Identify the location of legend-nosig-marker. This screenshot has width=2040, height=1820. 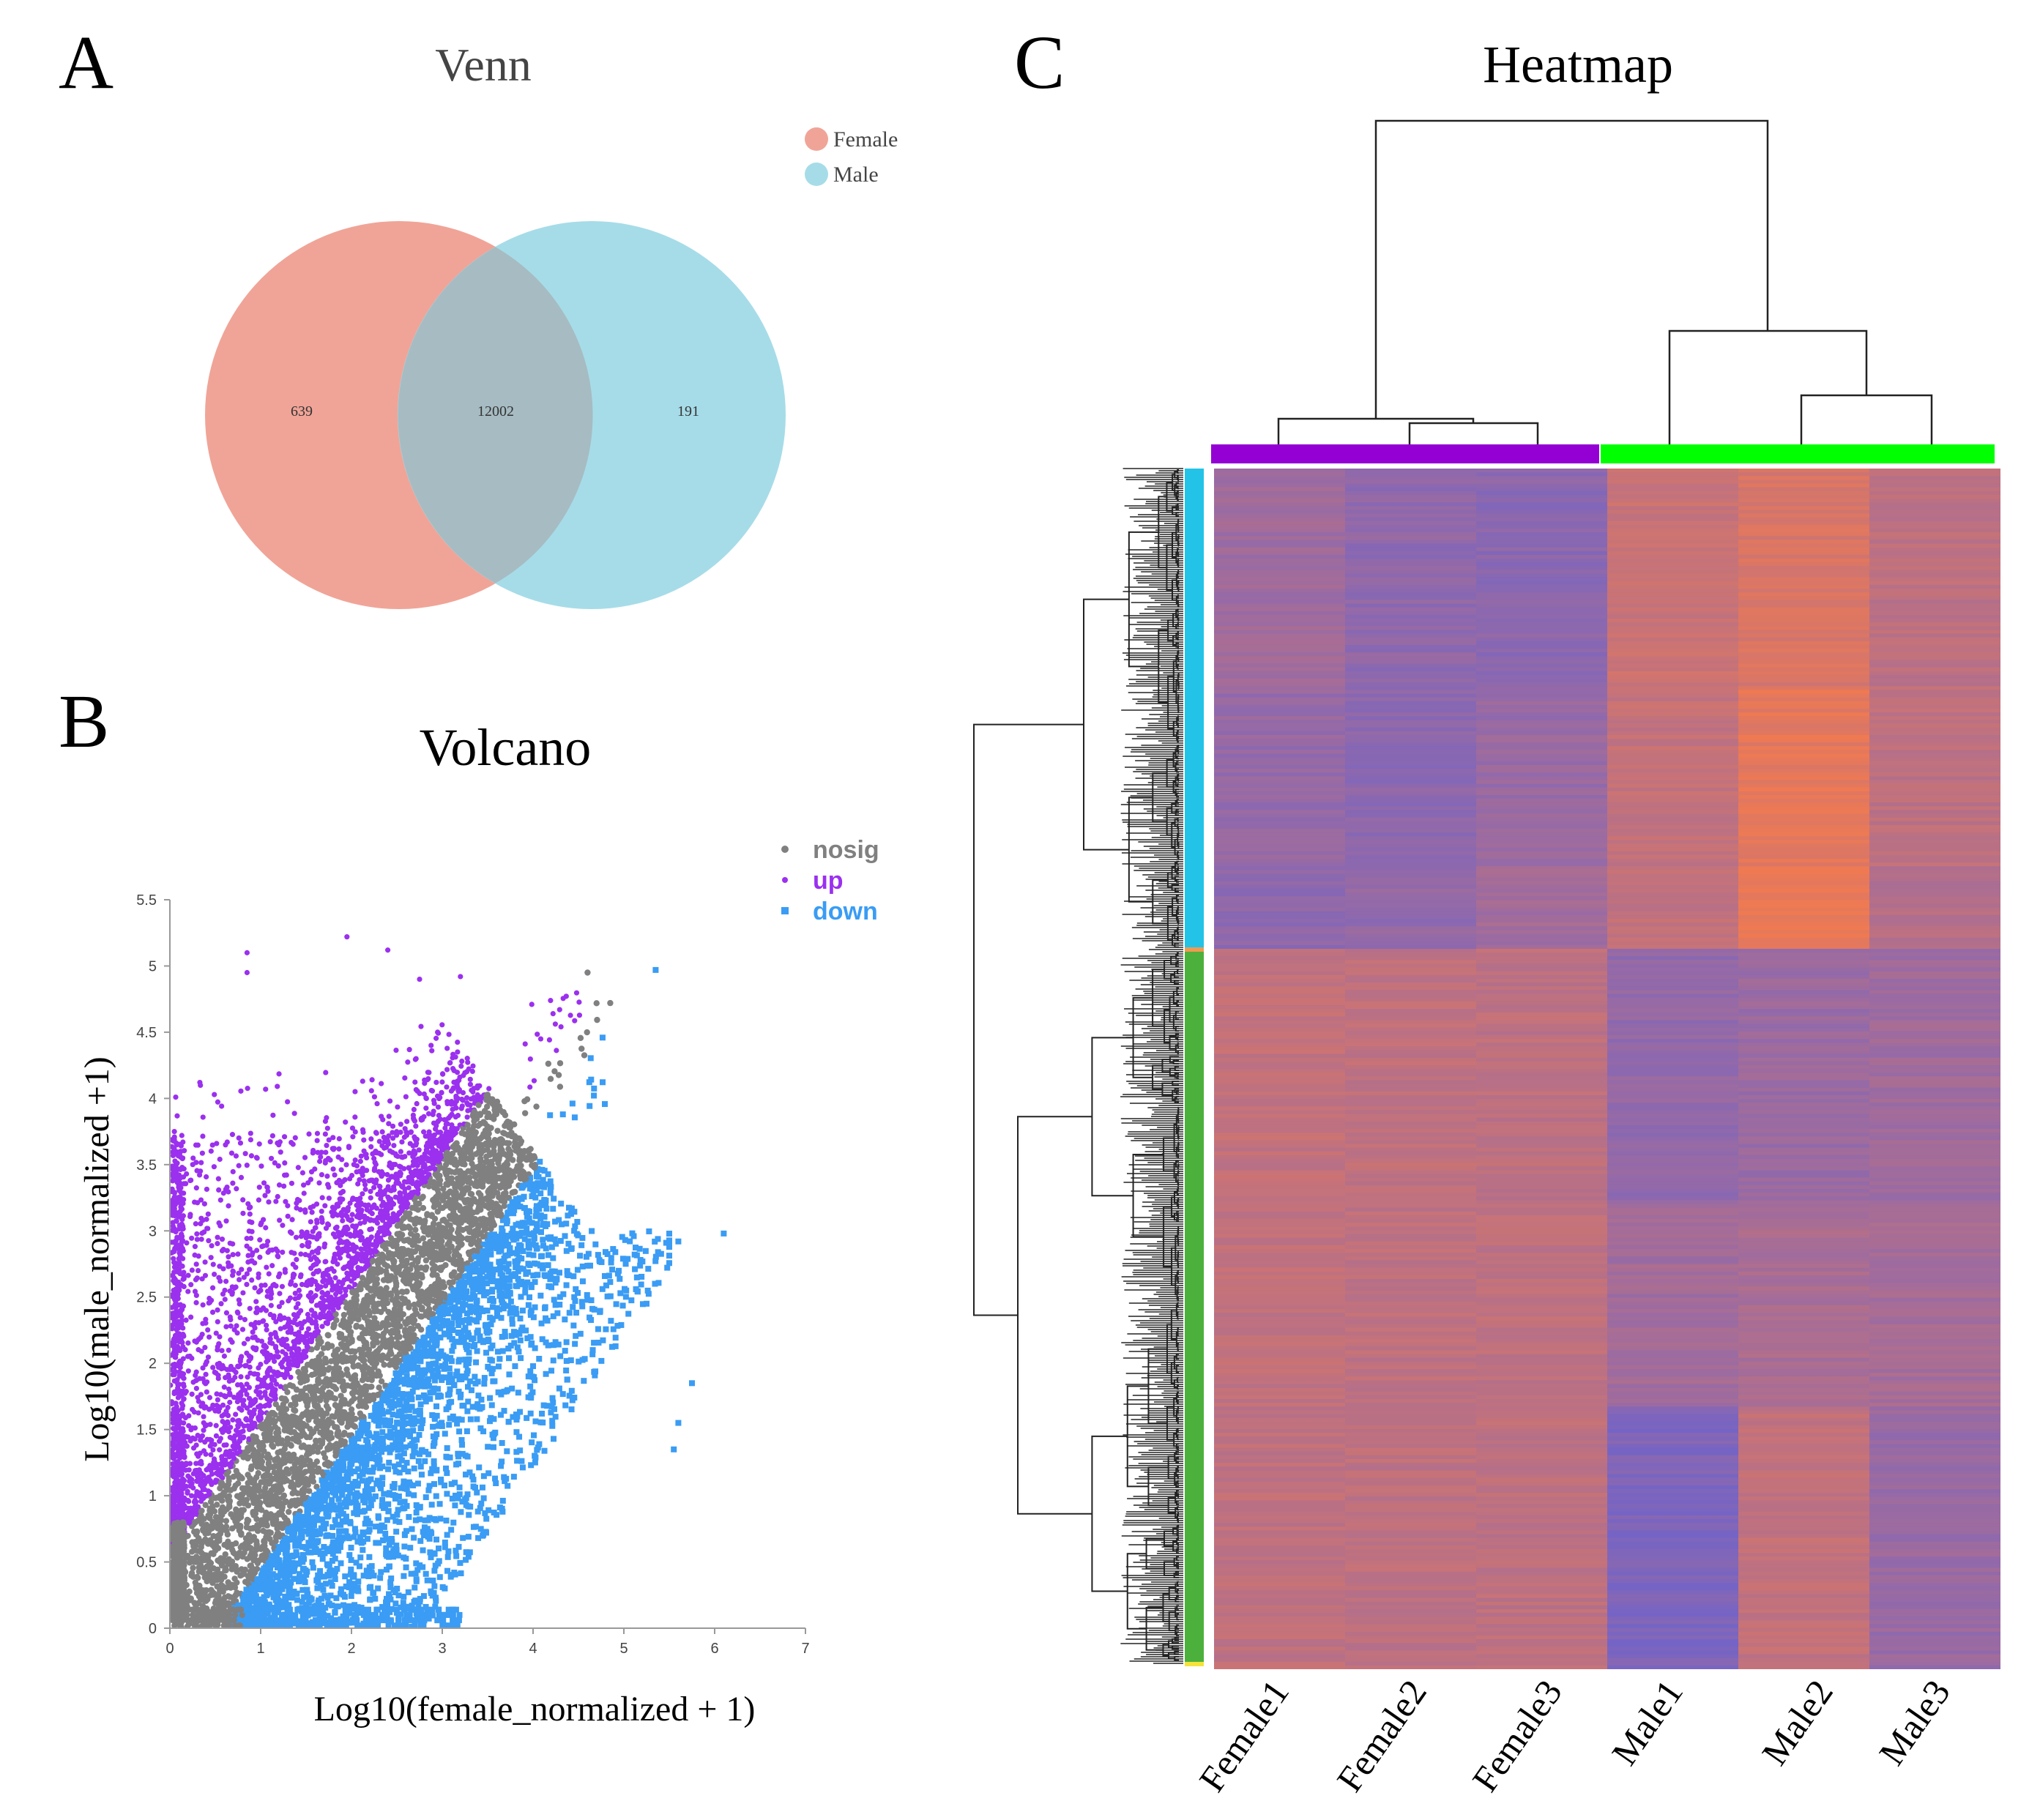
(785, 849).